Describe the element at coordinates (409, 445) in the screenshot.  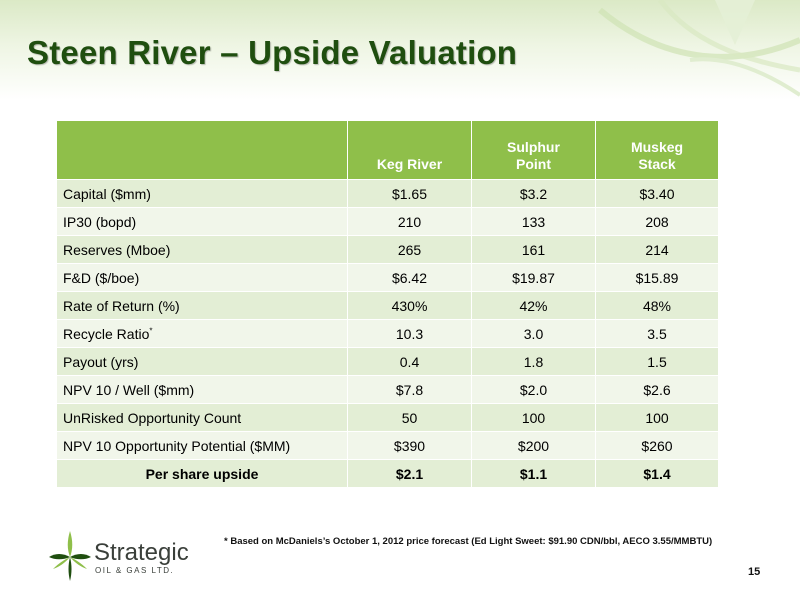
I see `table-cell: $390` at that location.